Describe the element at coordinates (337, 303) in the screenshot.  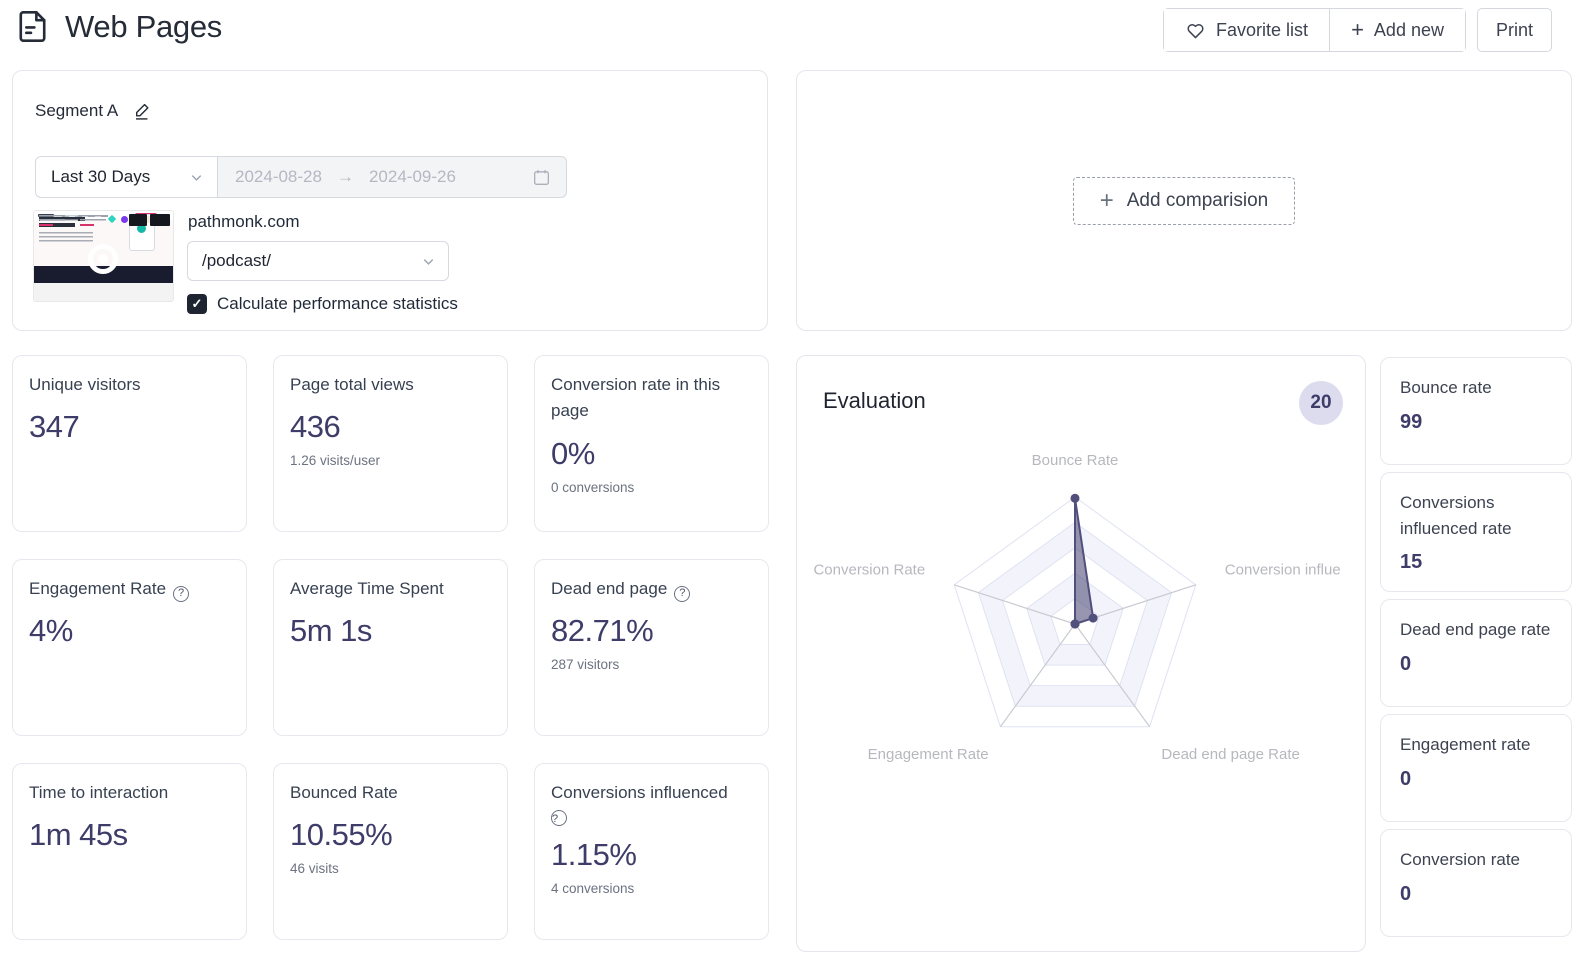
I see `calc-stats-label: Calculate performance statistics` at that location.